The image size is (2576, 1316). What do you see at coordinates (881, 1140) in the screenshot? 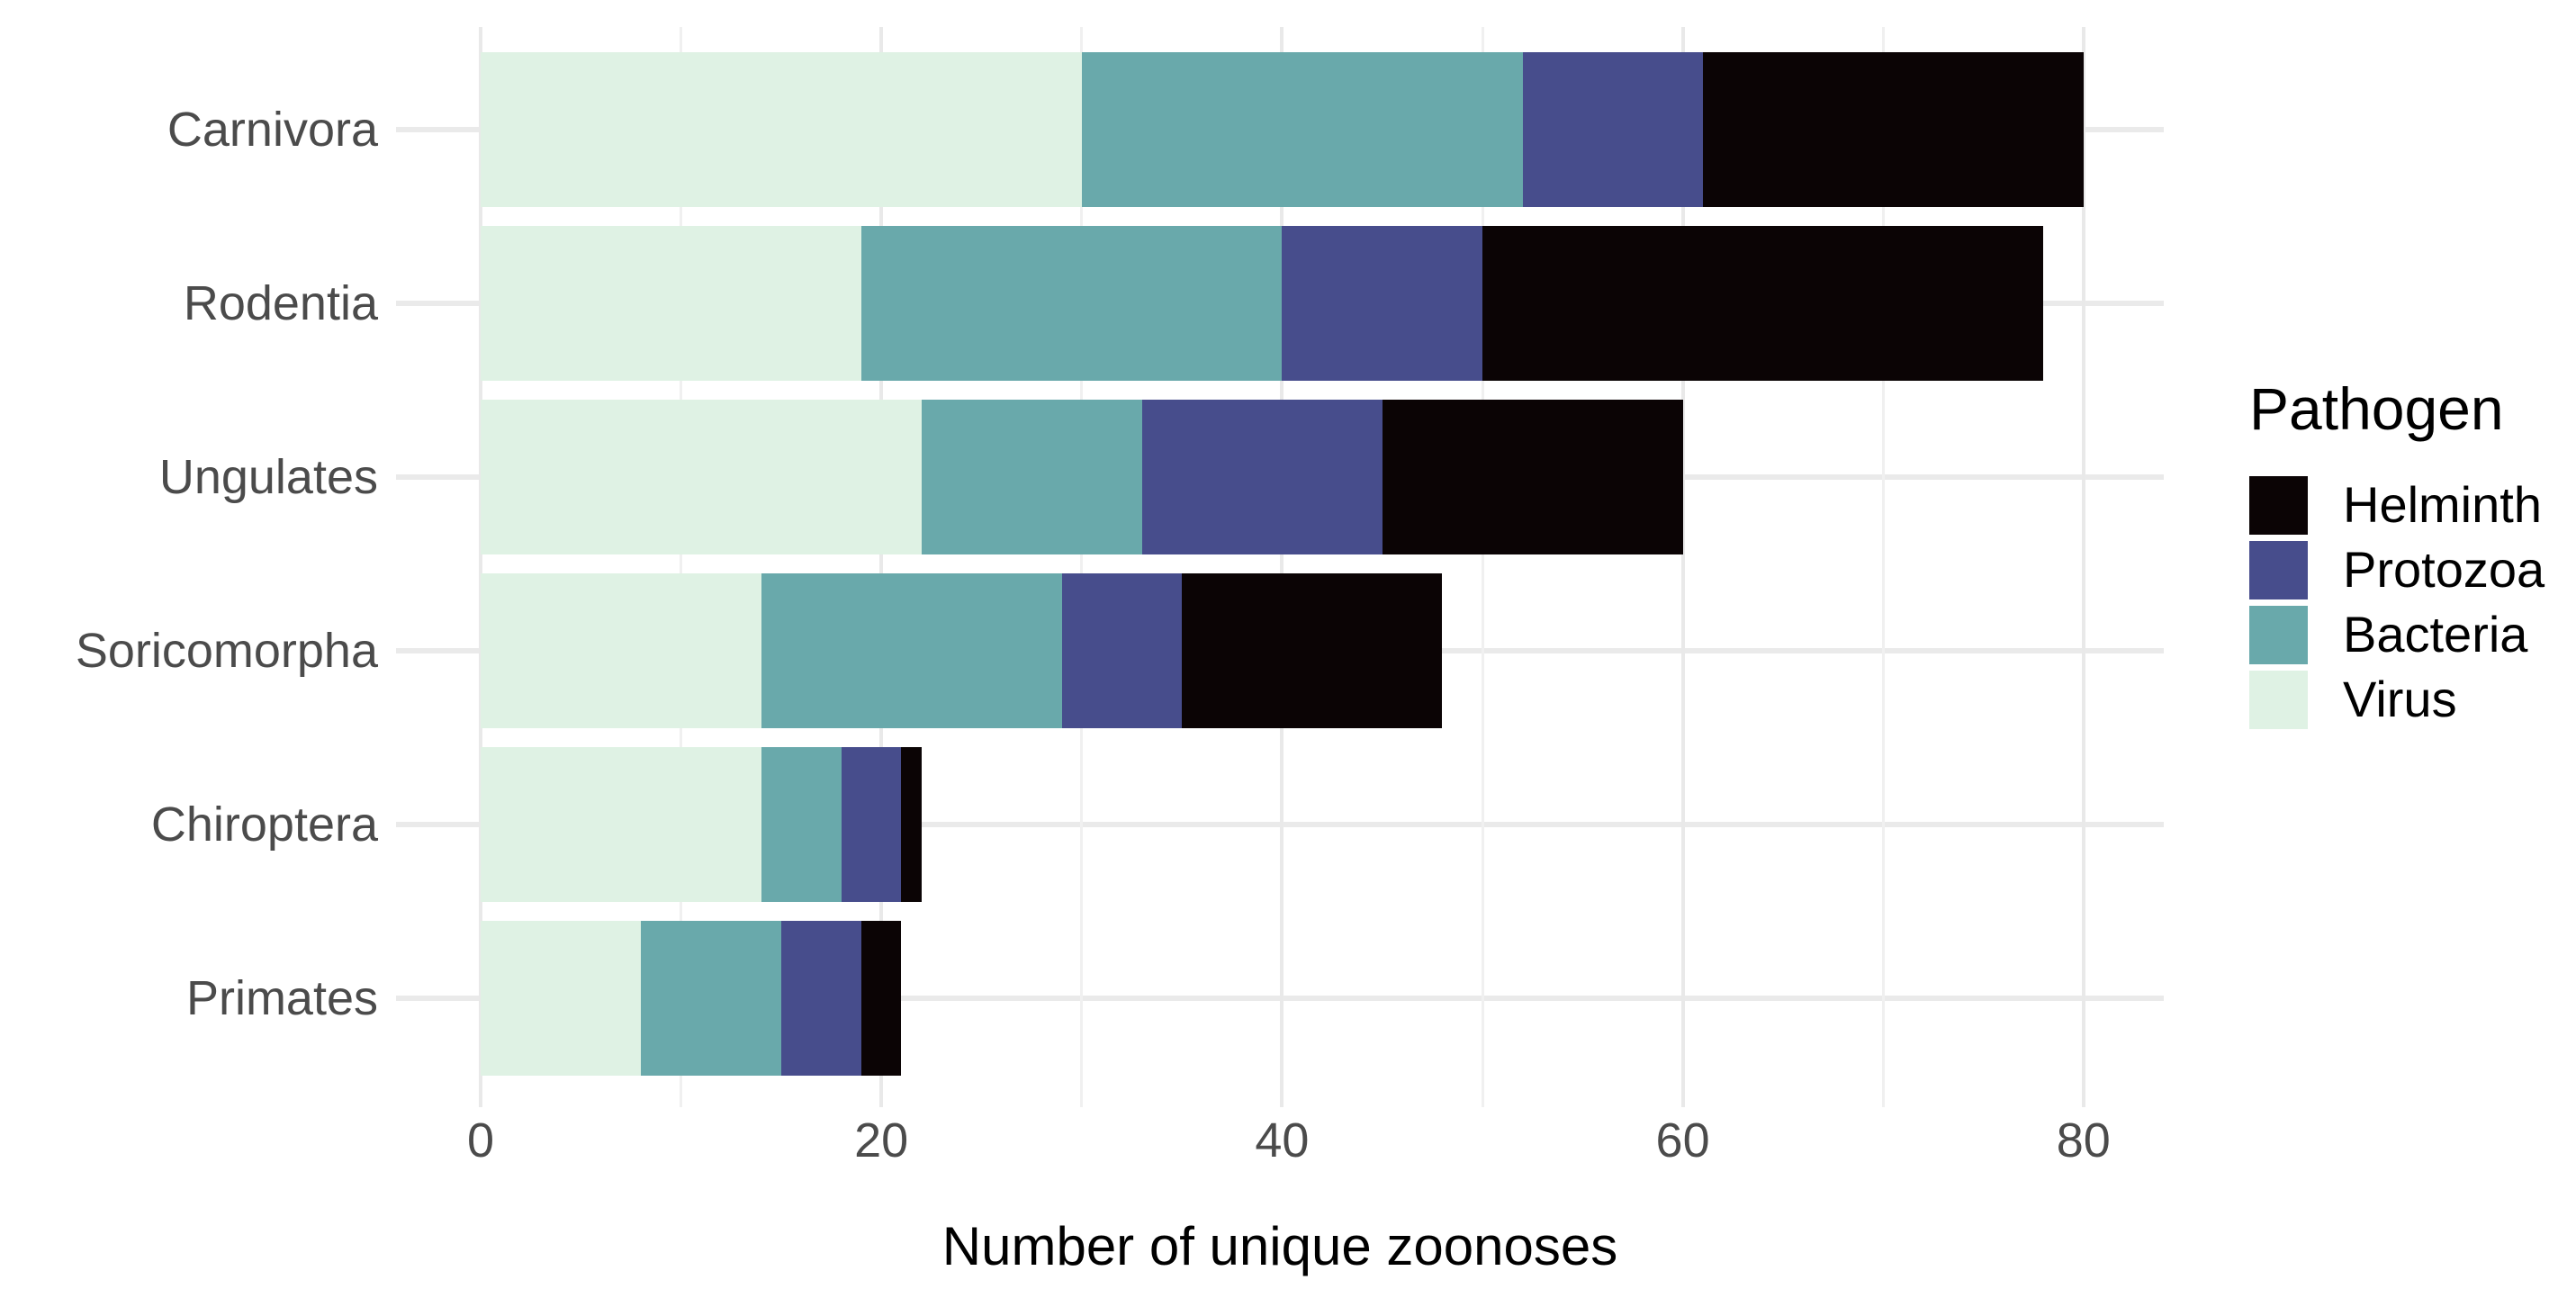
I see `x-tick-label-20: 20` at bounding box center [881, 1140].